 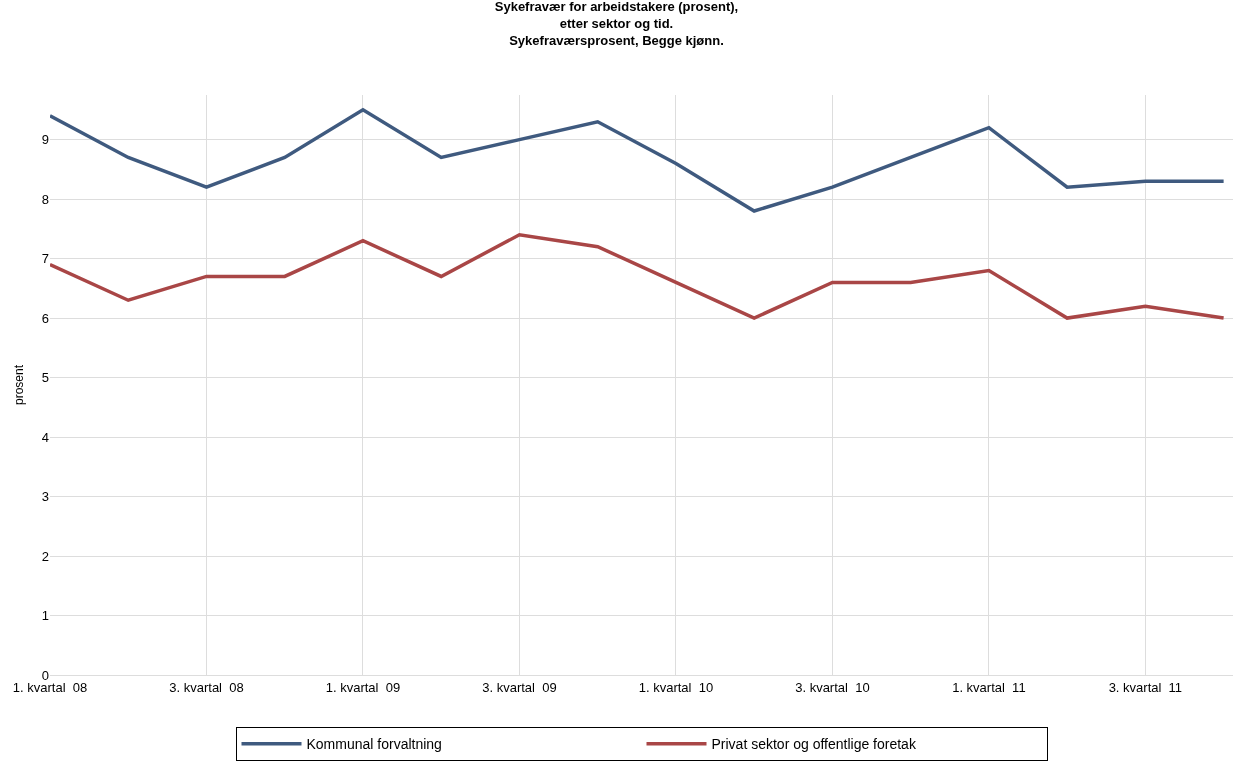 What do you see at coordinates (1145, 687) in the screenshot?
I see `x-tick-label: 3. kvartal 11` at bounding box center [1145, 687].